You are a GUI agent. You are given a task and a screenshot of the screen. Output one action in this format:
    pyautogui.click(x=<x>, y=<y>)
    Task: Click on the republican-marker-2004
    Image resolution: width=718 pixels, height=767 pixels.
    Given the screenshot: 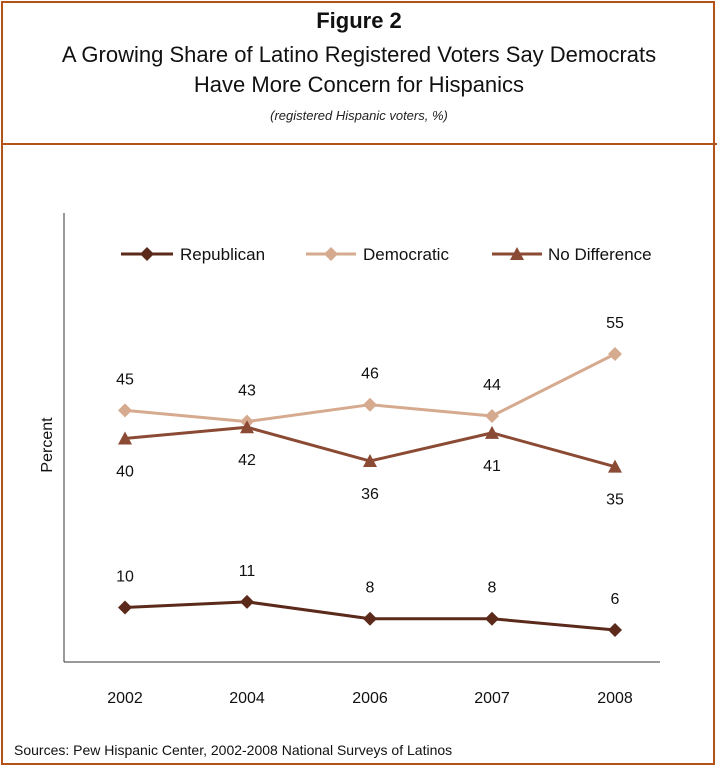 What is the action you would take?
    pyautogui.click(x=247, y=601)
    